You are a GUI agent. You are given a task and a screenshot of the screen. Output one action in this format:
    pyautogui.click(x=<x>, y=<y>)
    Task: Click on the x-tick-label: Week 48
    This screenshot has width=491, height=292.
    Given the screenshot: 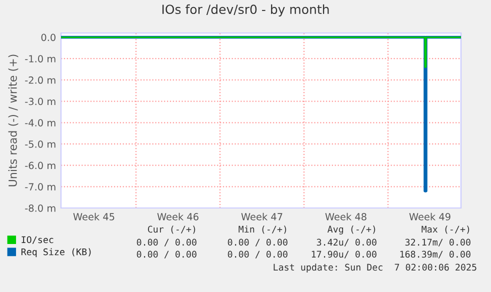 What is the action you would take?
    pyautogui.click(x=345, y=216)
    